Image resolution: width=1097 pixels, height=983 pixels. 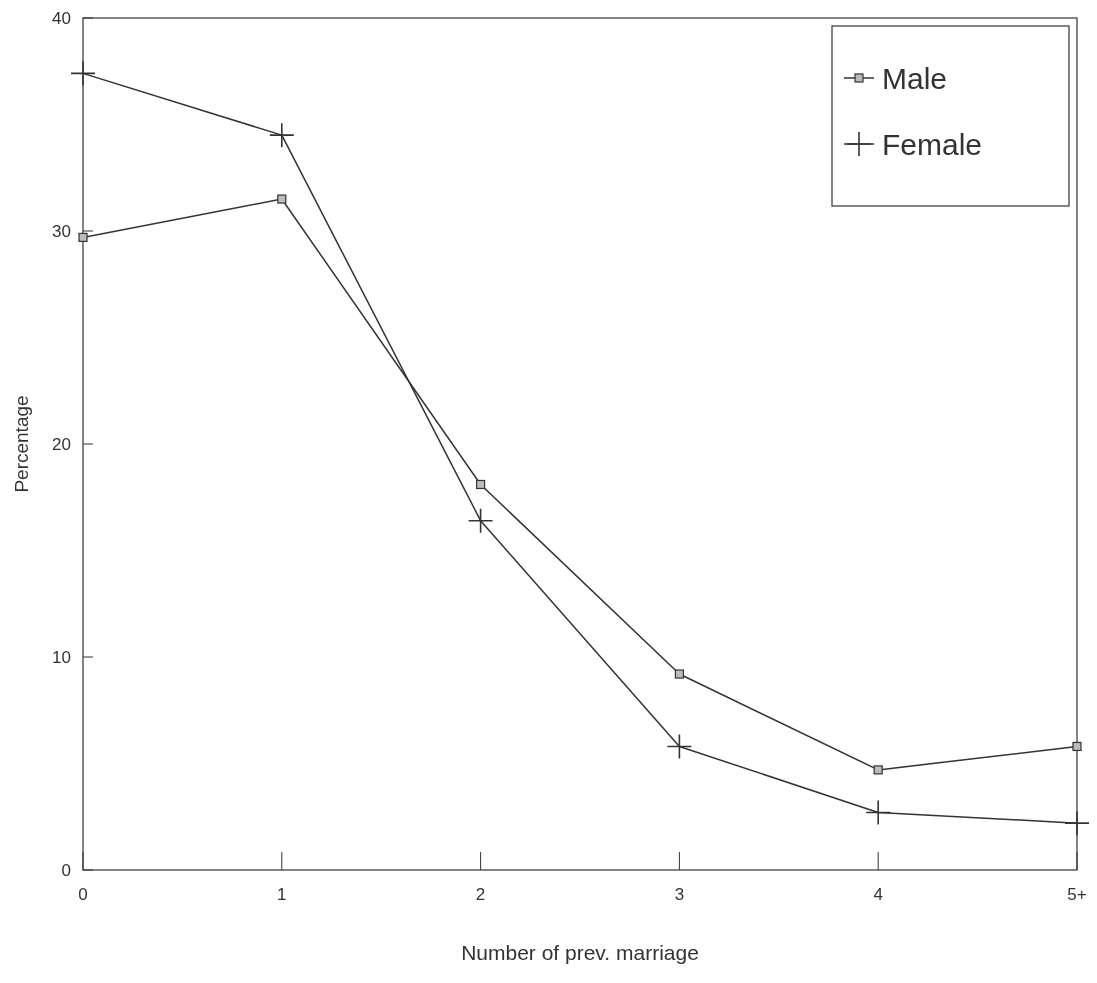 What do you see at coordinates (480, 894) in the screenshot?
I see `x-tick-label: 2` at bounding box center [480, 894].